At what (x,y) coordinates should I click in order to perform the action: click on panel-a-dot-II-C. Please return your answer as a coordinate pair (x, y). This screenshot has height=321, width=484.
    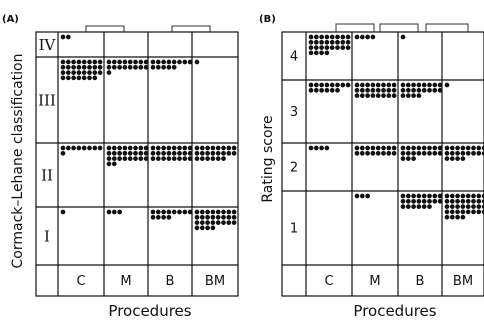
    Looking at the image, I should click on (79, 148).